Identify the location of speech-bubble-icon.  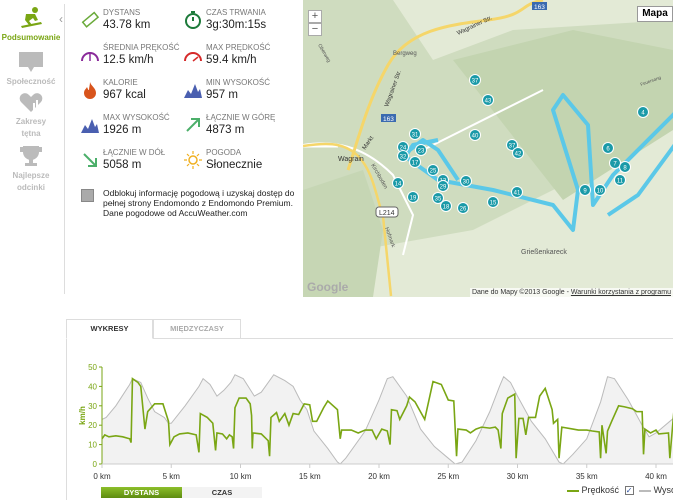
(31, 62).